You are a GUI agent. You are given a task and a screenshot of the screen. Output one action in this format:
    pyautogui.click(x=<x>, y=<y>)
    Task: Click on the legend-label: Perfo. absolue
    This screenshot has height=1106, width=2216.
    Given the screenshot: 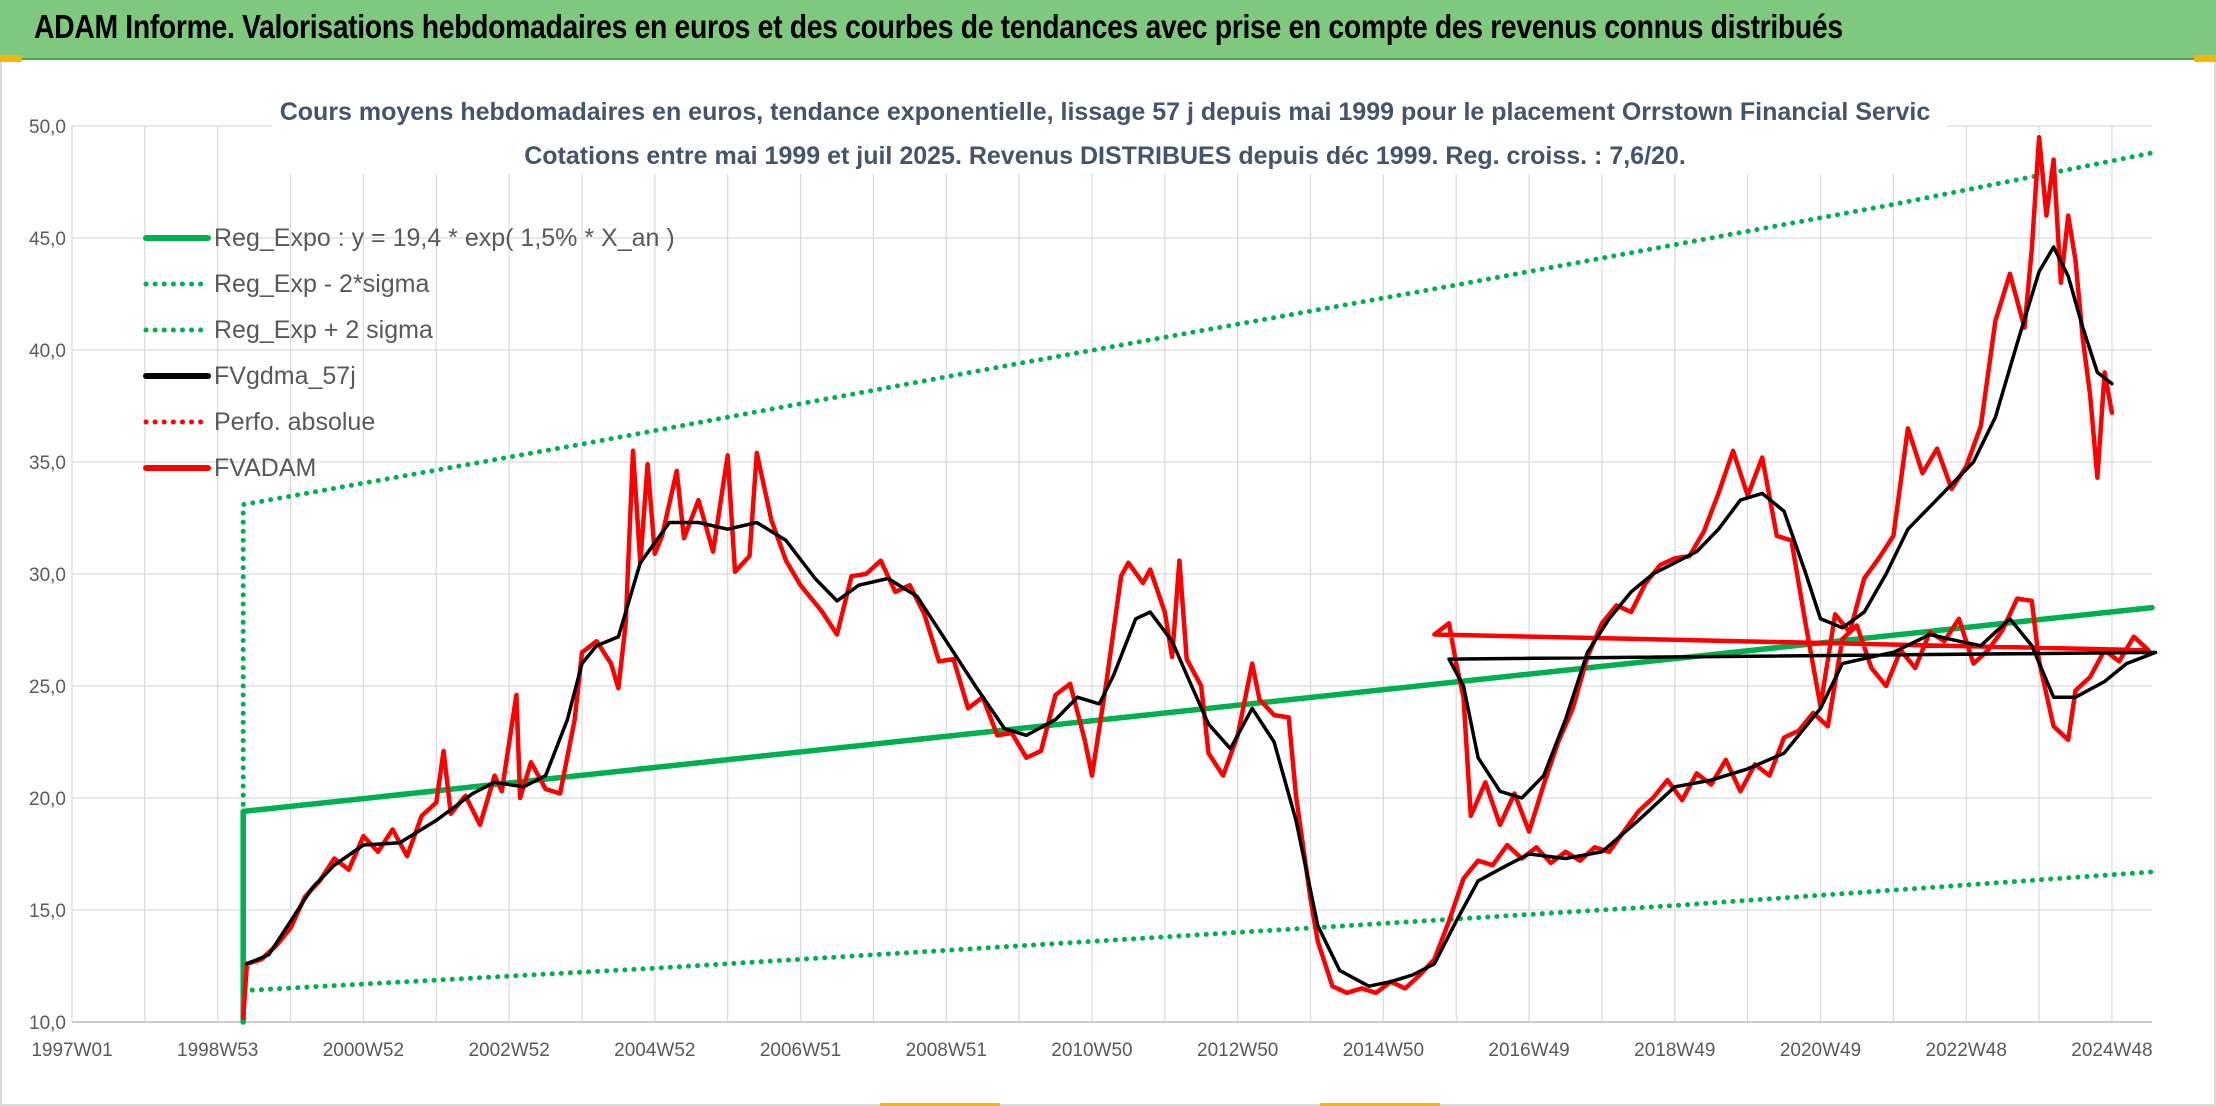 What is the action you would take?
    pyautogui.click(x=294, y=422)
    